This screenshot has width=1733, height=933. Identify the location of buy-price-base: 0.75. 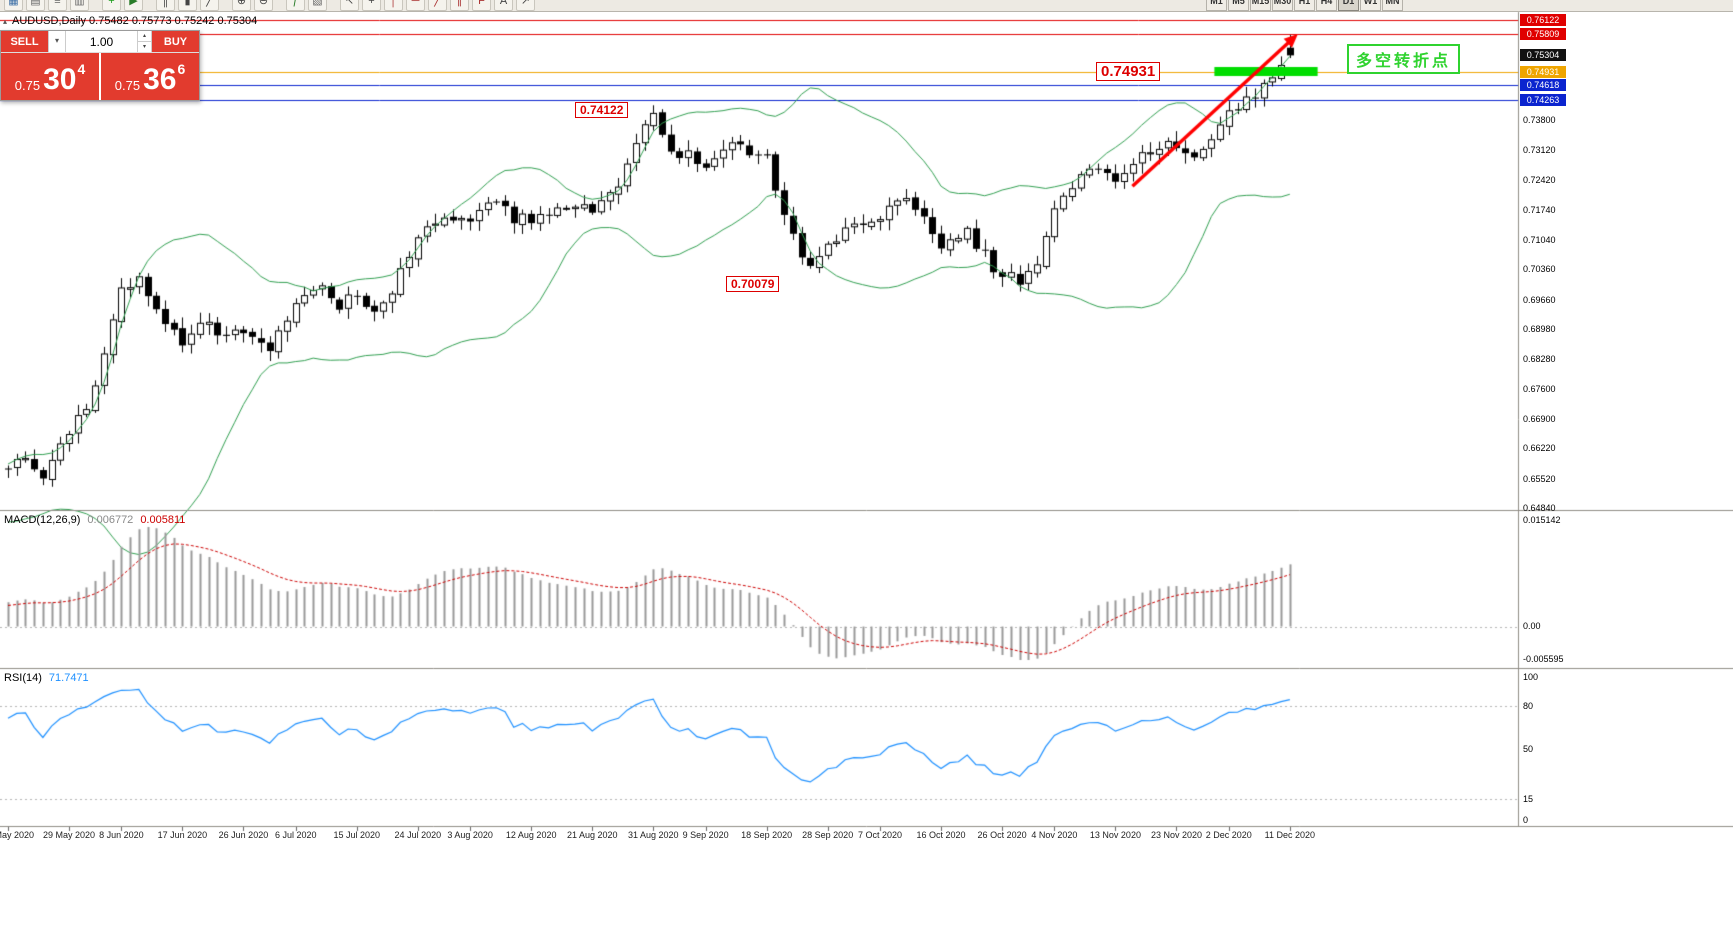
(127, 85).